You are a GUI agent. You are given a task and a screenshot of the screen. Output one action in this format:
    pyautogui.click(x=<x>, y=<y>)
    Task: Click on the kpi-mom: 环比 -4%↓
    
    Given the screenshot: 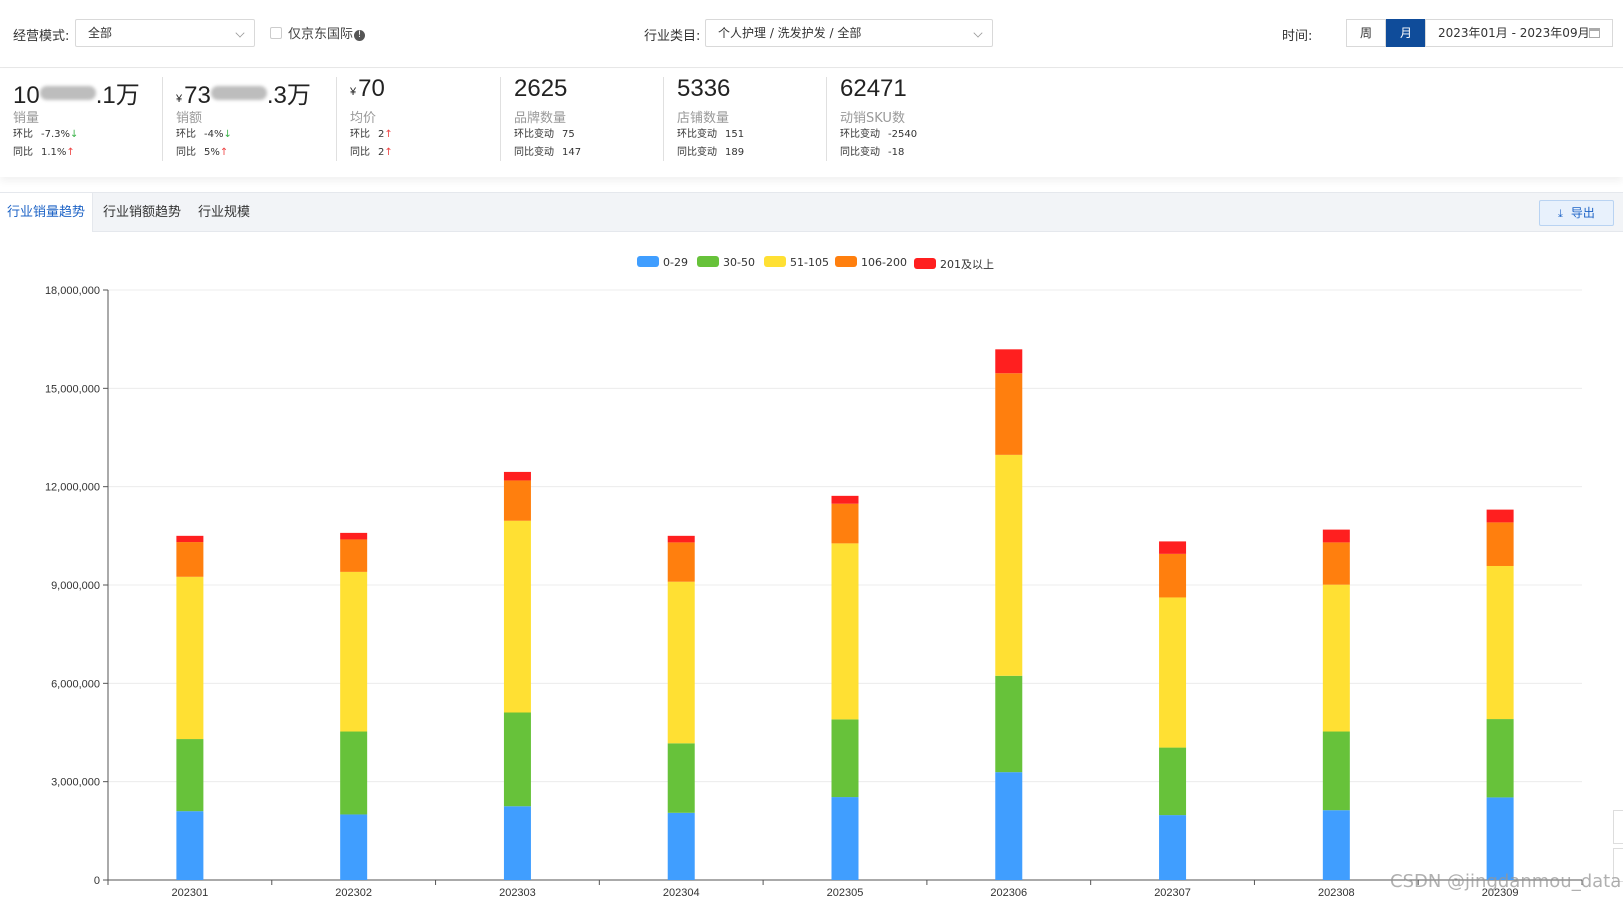 What is the action you would take?
    pyautogui.click(x=204, y=134)
    